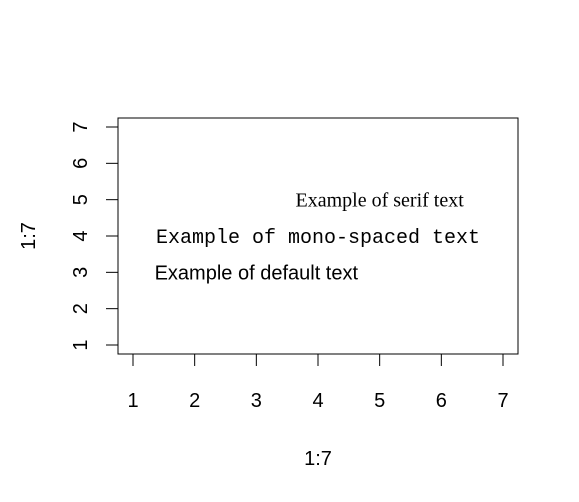 The width and height of the screenshot is (579, 502). Describe the element at coordinates (379, 401) in the screenshot. I see `x-tick-label: 5` at that location.